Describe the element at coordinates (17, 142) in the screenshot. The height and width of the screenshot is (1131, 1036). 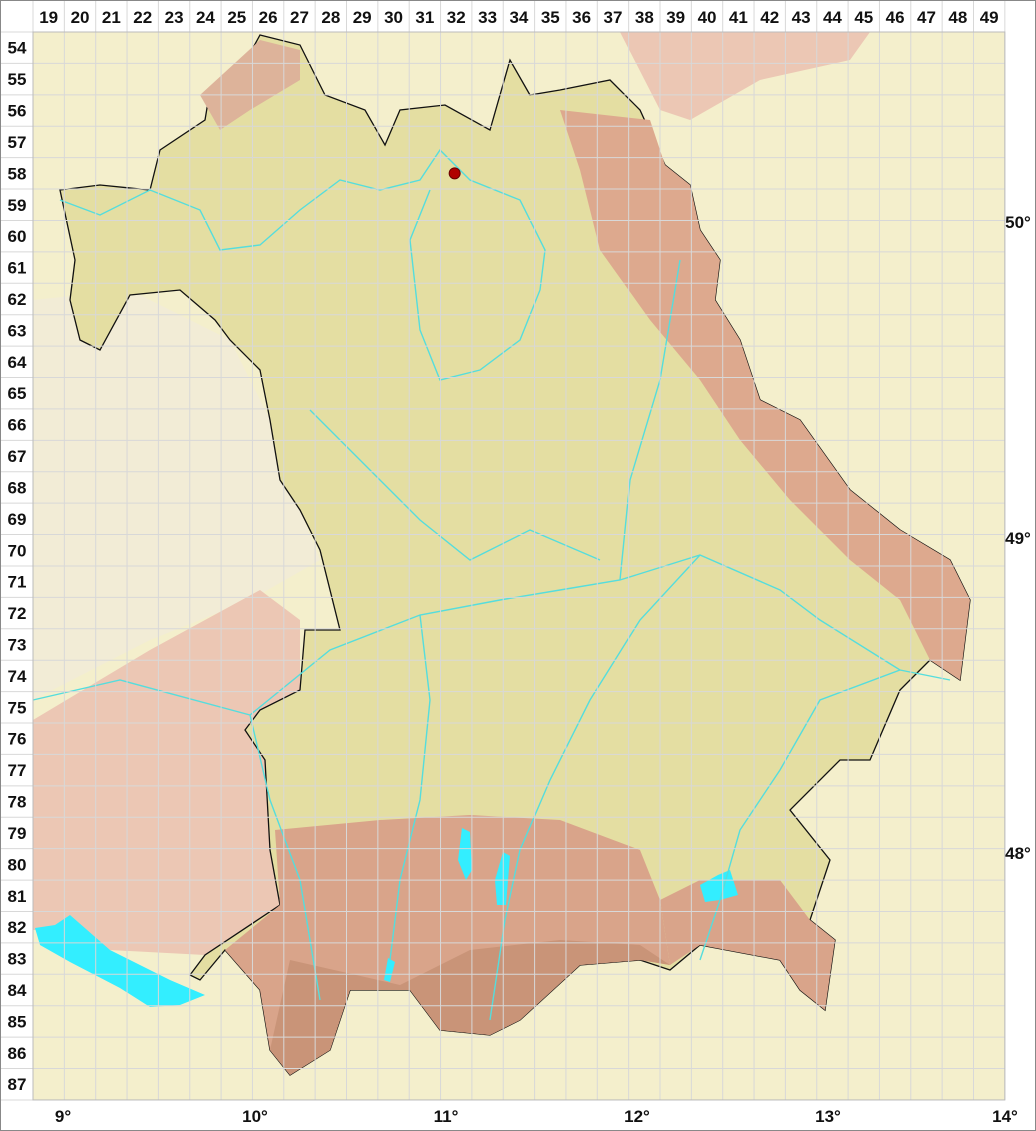
I see `row-label: 57` at that location.